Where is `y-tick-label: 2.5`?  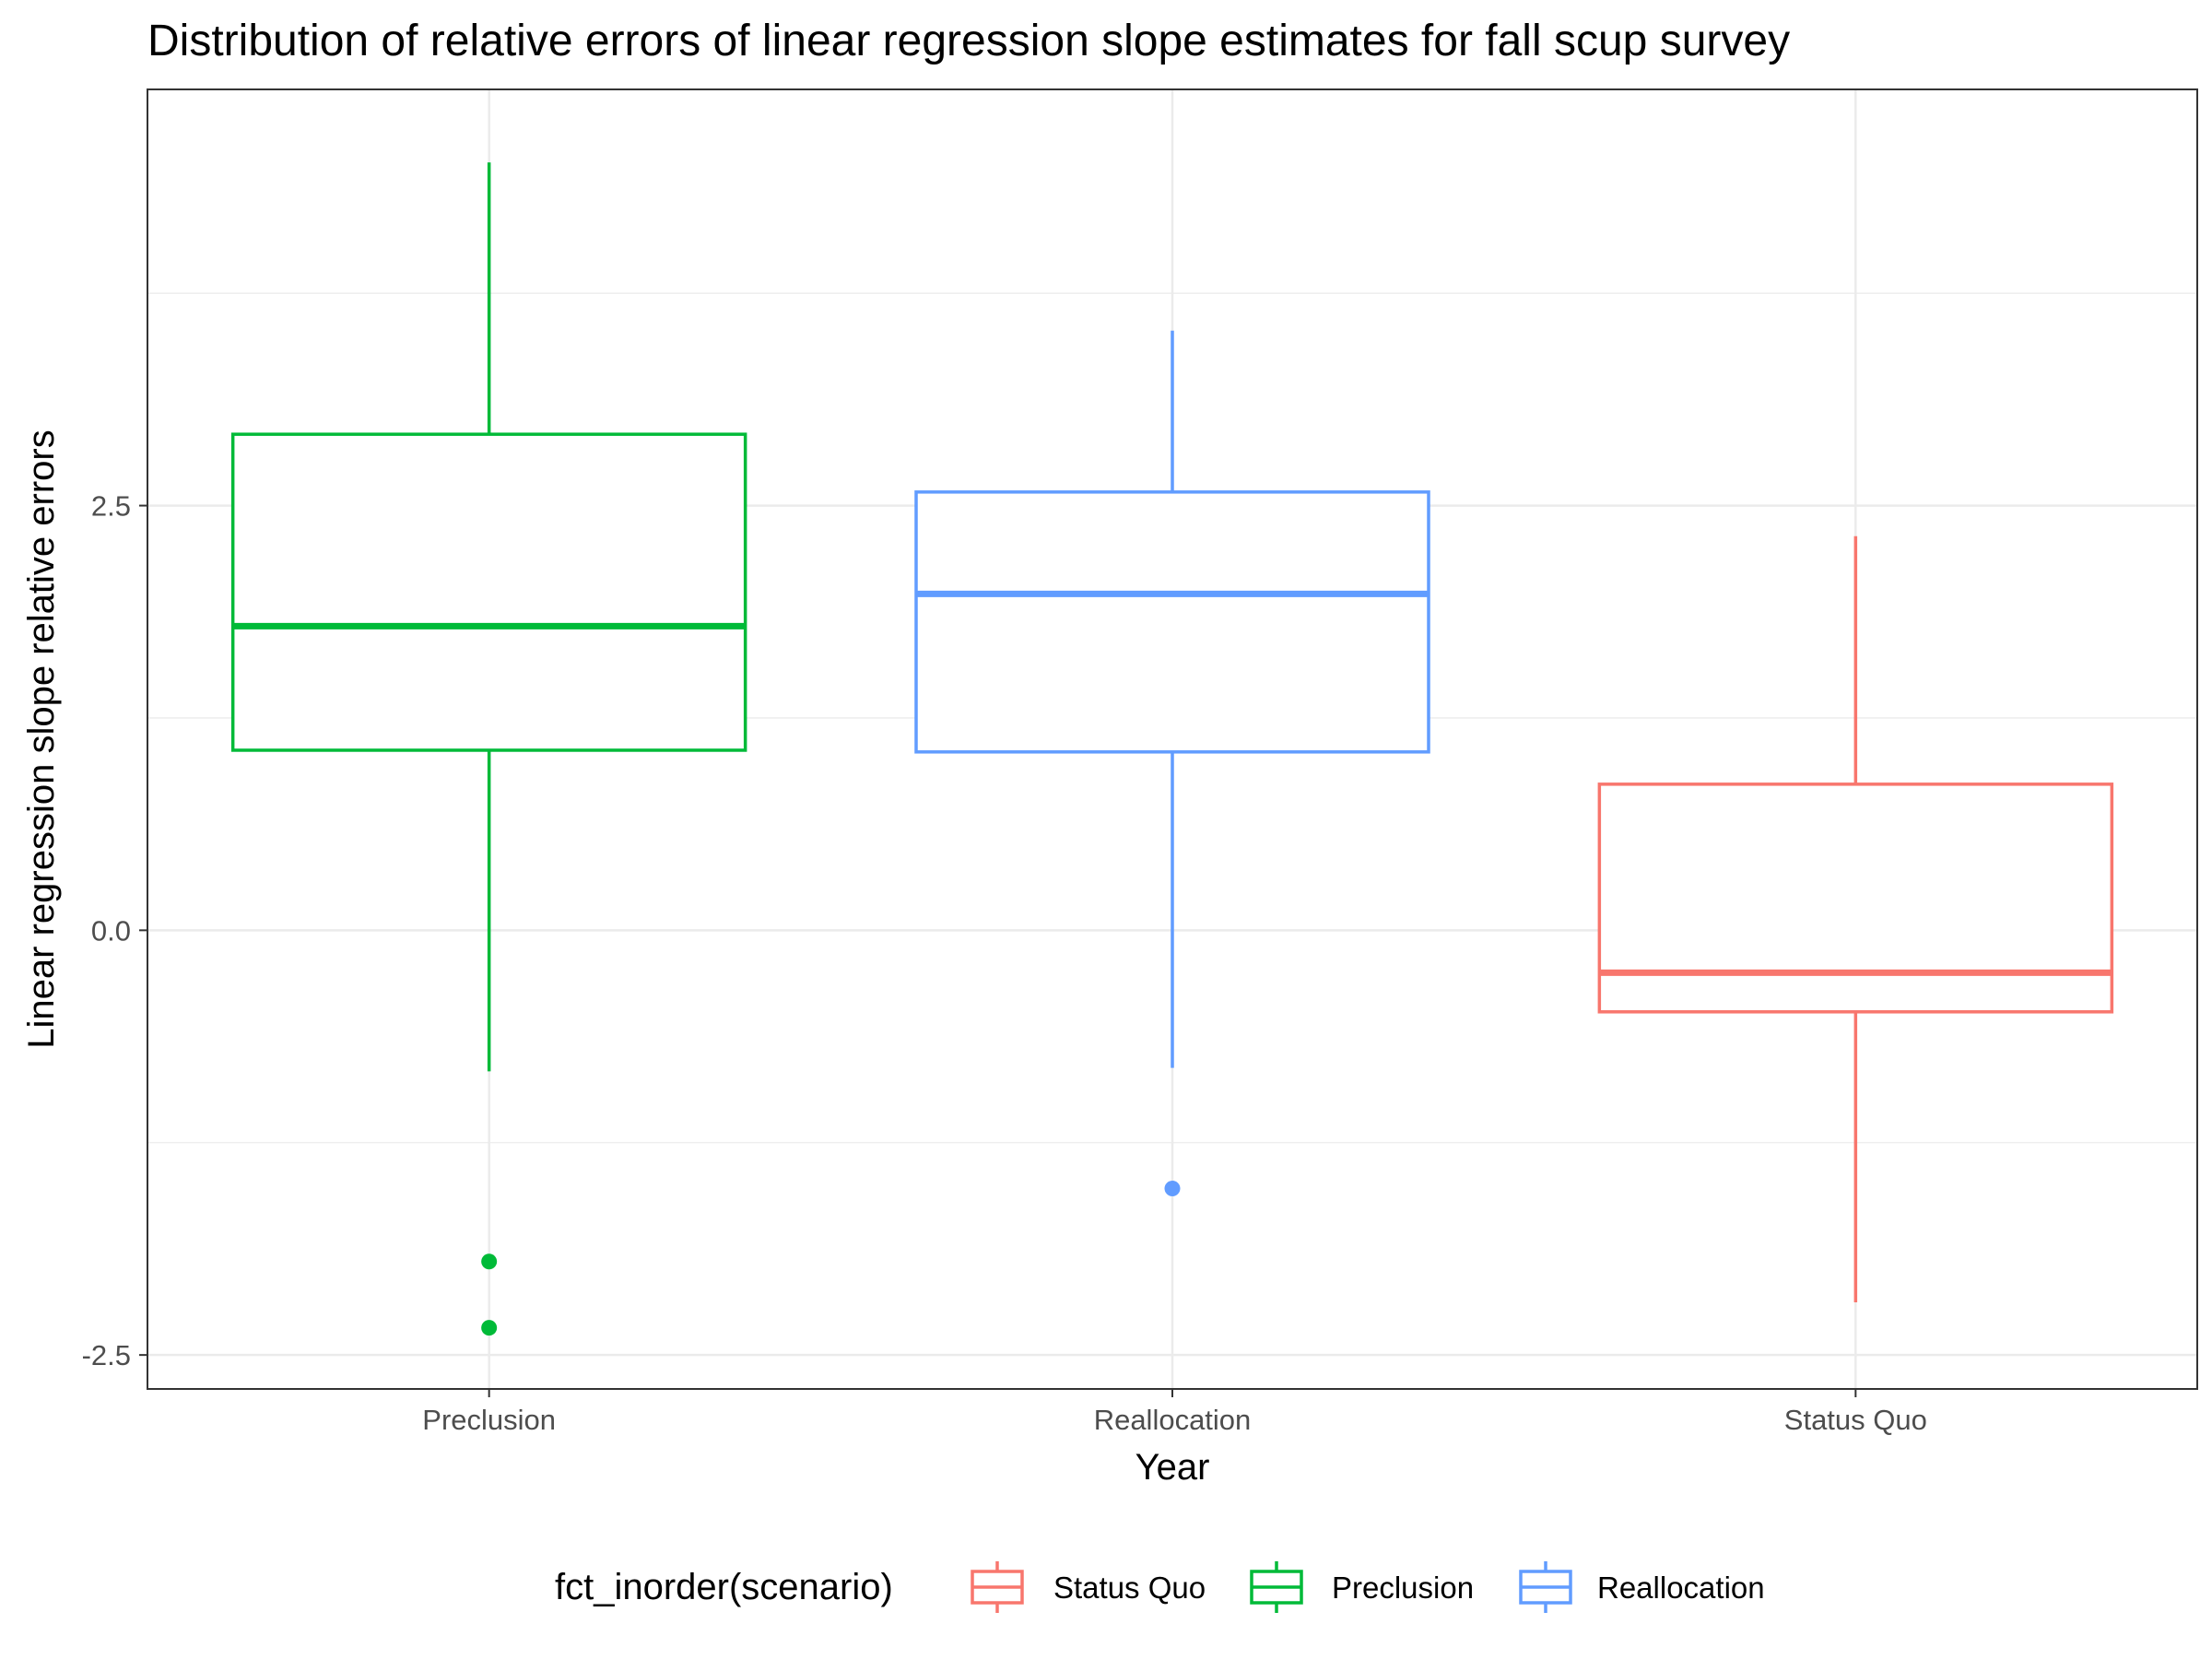 y-tick-label: 2.5 is located at coordinates (111, 506).